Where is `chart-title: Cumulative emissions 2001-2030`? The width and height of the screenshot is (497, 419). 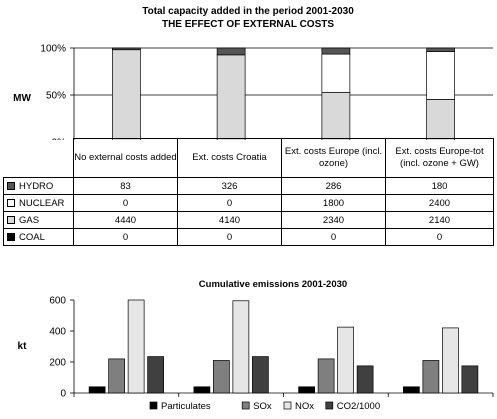
chart-title: Cumulative emissions 2001-2030 is located at coordinates (273, 284).